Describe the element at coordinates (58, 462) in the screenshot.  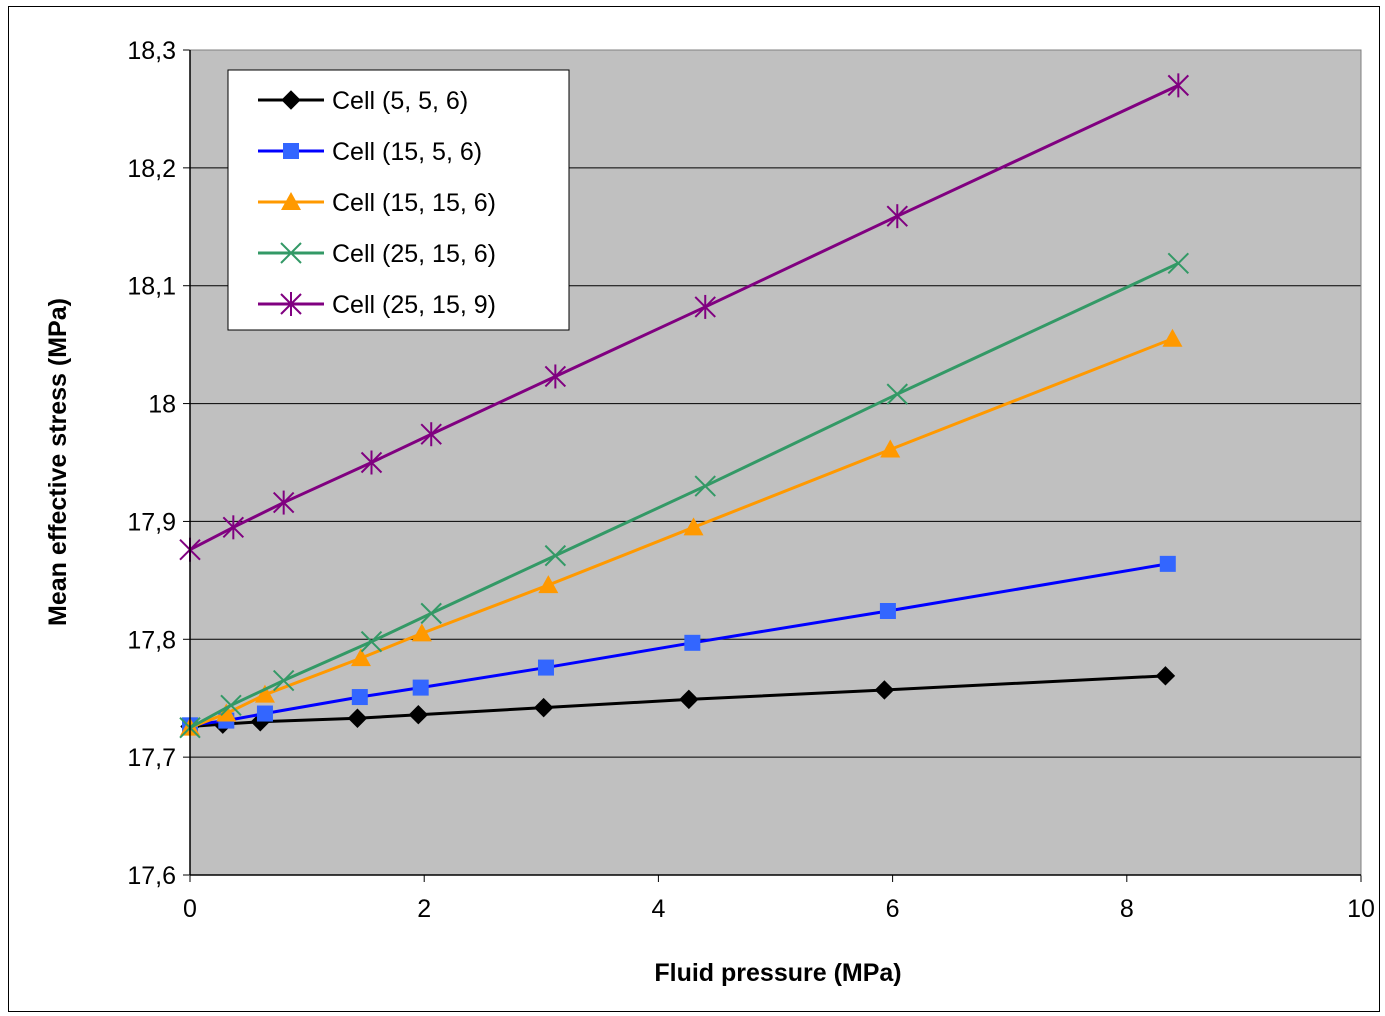
I see `y-axis-title: Mean effective stress (MPa)` at that location.